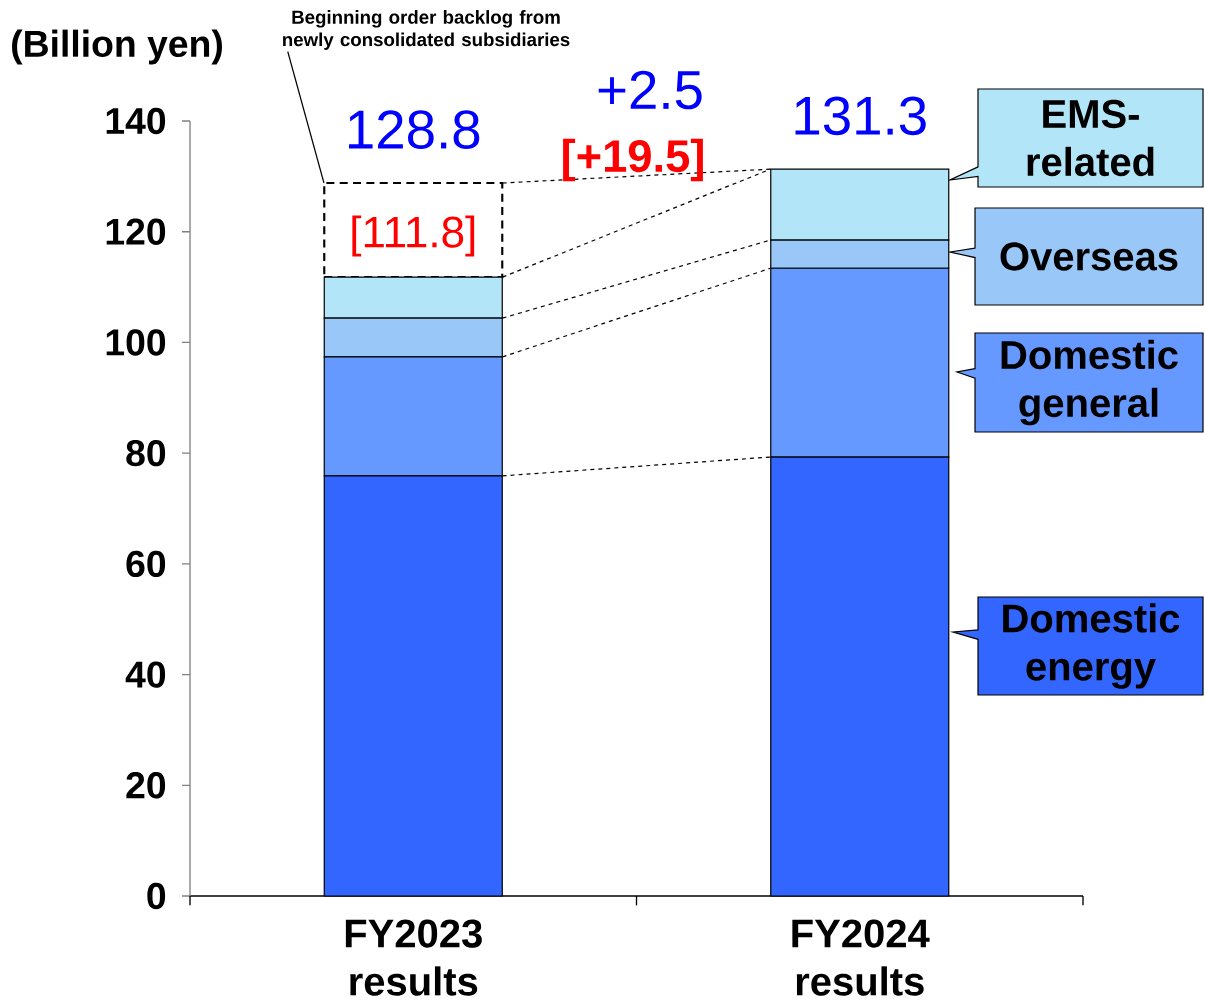  I want to click on series-label: Domestic general, so click(1089, 382).